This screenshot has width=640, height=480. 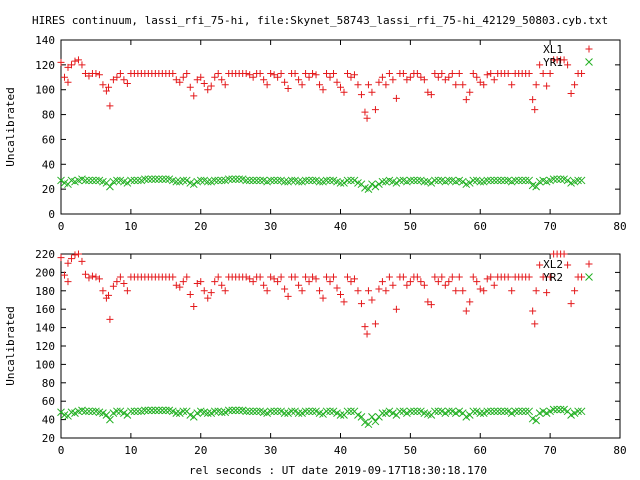 What do you see at coordinates (619, 226) in the screenshot?
I see `x-tick-label: 80` at bounding box center [619, 226].